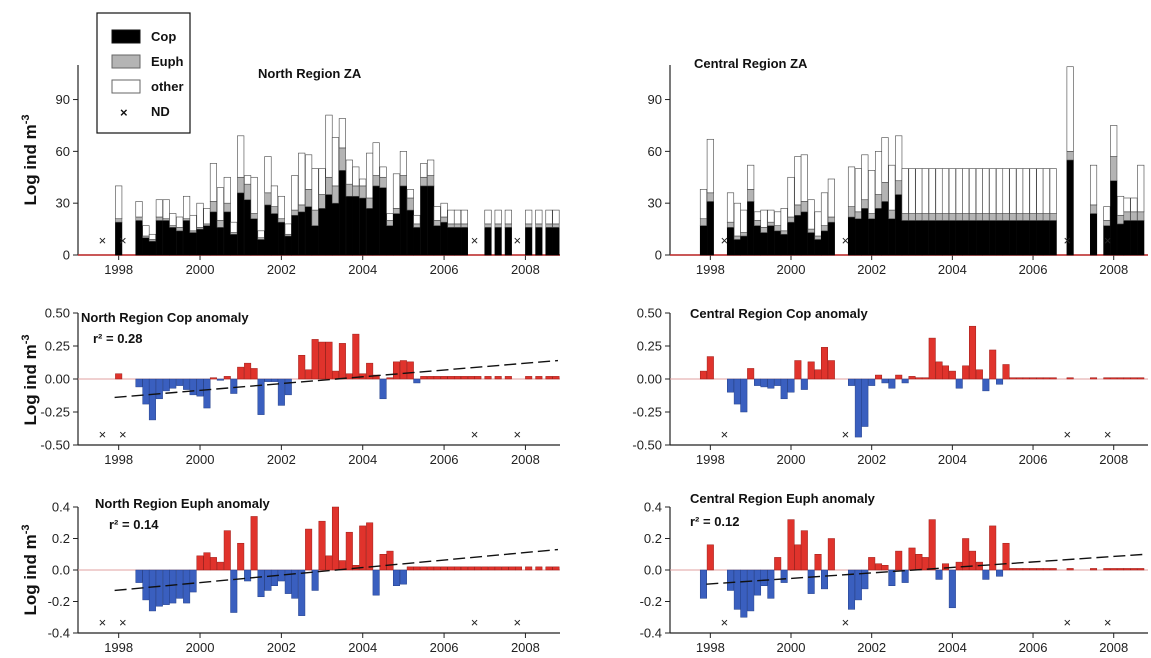  What do you see at coordinates (55, 412) in the screenshot?
I see `y-tick-label: -0.25` at bounding box center [55, 412].